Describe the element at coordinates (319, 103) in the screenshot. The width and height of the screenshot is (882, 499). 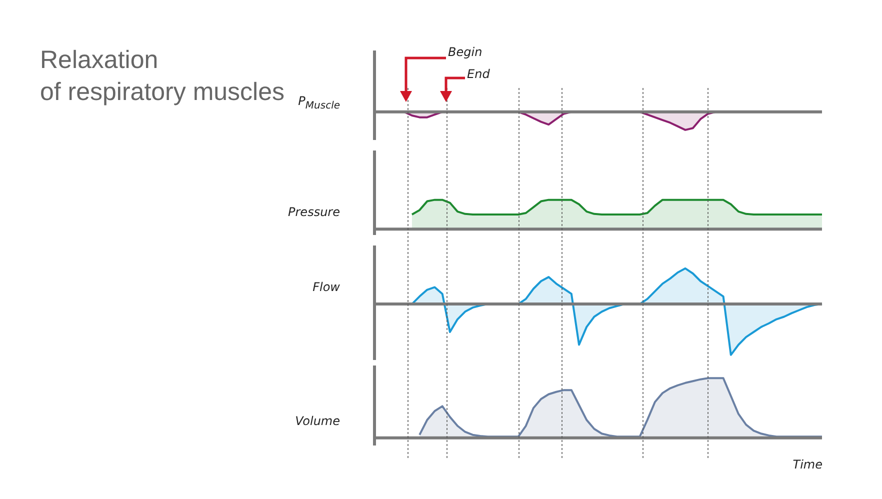
I see `y-axis-title: P$_{Muscle}$` at that location.